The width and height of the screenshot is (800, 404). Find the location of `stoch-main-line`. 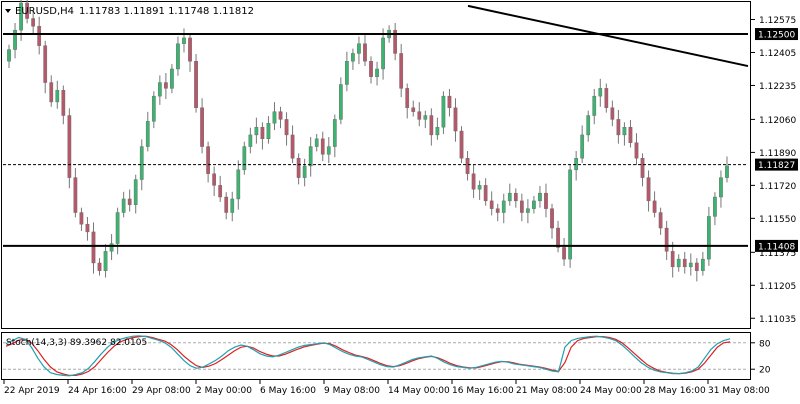

stoch-main-line is located at coordinates (368, 356).